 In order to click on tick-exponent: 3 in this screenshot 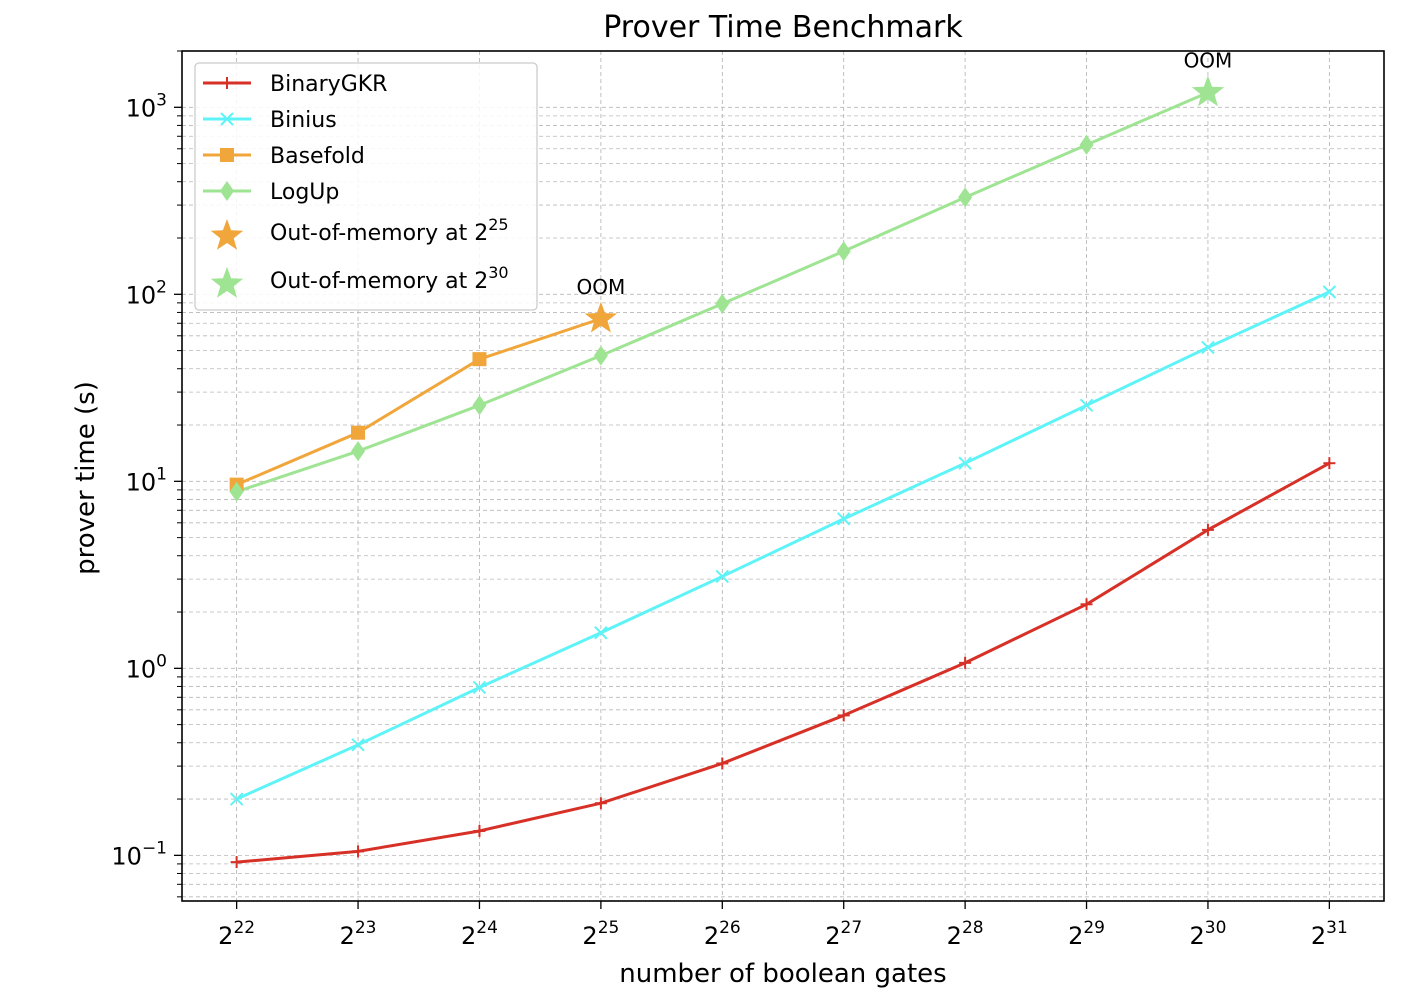, I will do `click(161, 100)`.